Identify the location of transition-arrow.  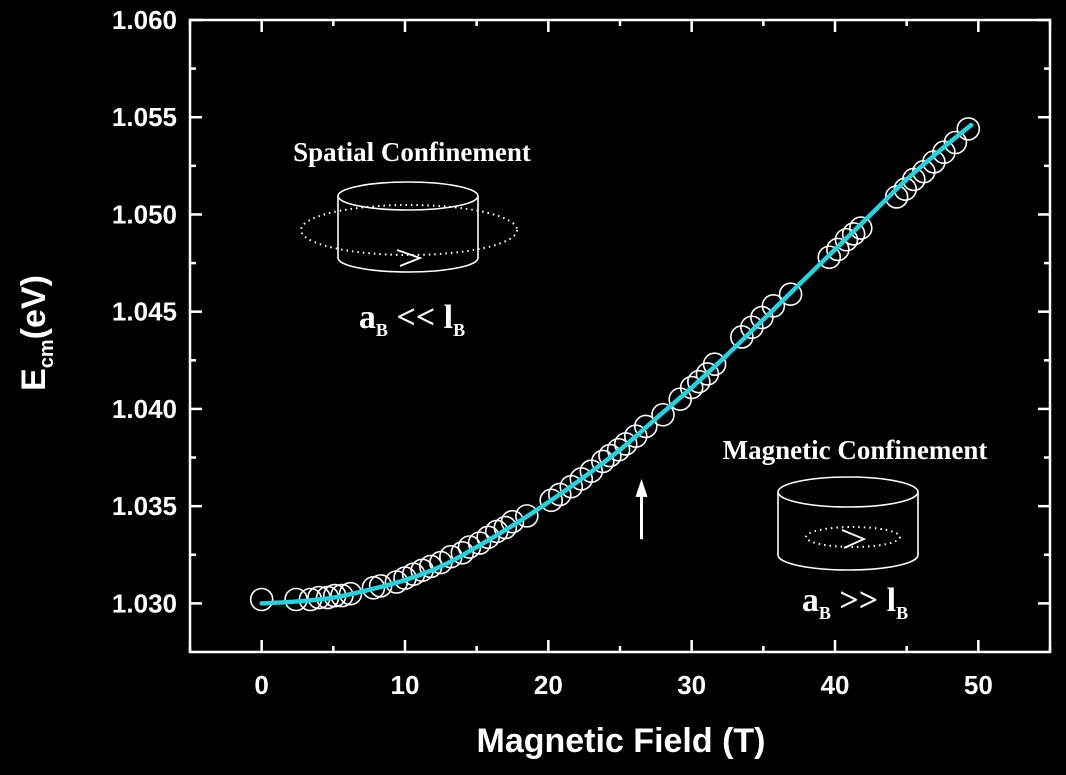
(641, 509).